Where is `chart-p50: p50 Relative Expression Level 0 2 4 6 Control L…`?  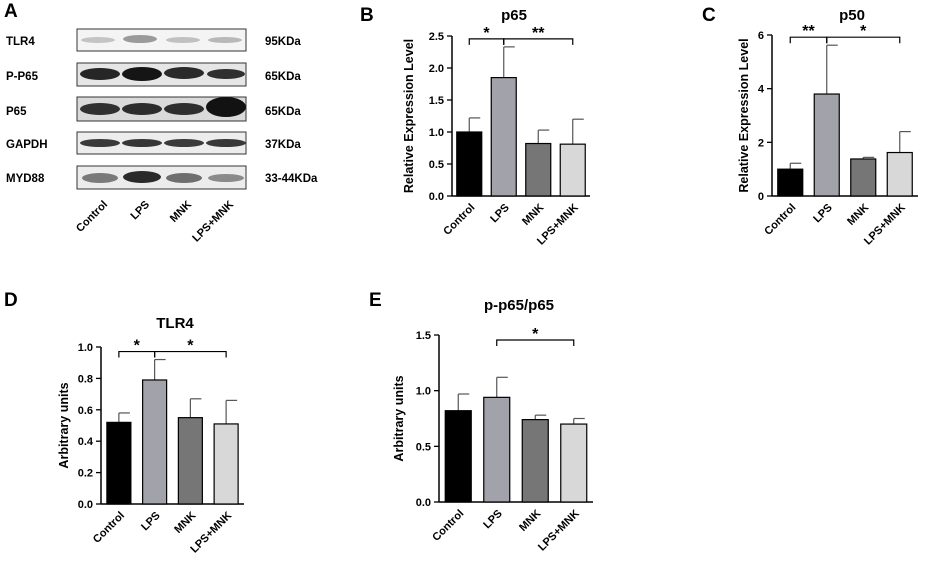
chart-p50: p50 Relative Expression Level 0 2 4 6 Control L… is located at coordinates (827, 127).